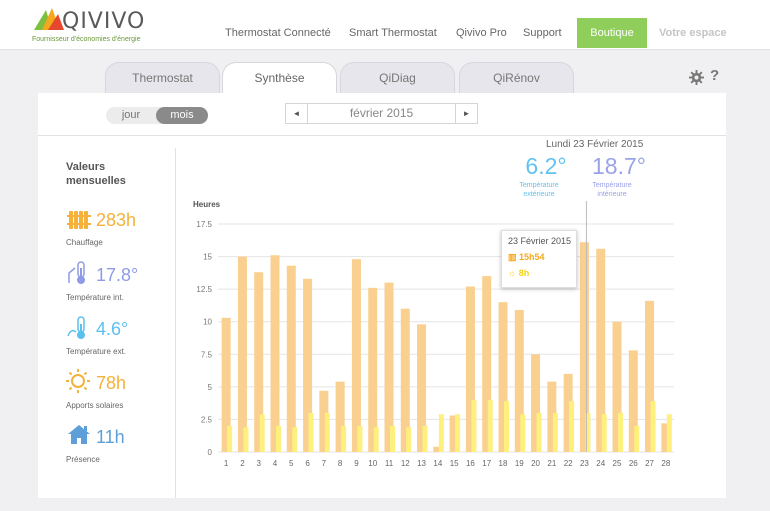 The height and width of the screenshot is (511, 770). Describe the element at coordinates (275, 463) in the screenshot. I see `x-tick-label: 4` at that location.